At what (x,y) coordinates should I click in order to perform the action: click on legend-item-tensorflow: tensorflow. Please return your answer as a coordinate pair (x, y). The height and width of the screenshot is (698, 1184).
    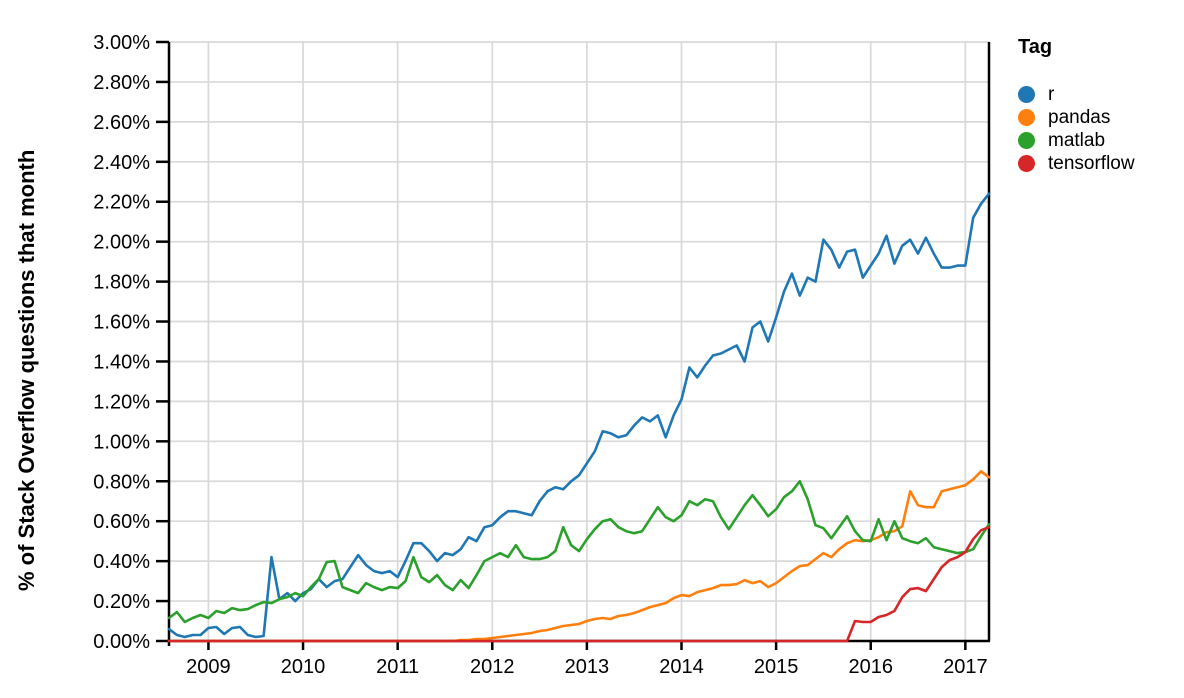
    Looking at the image, I should click on (1098, 163).